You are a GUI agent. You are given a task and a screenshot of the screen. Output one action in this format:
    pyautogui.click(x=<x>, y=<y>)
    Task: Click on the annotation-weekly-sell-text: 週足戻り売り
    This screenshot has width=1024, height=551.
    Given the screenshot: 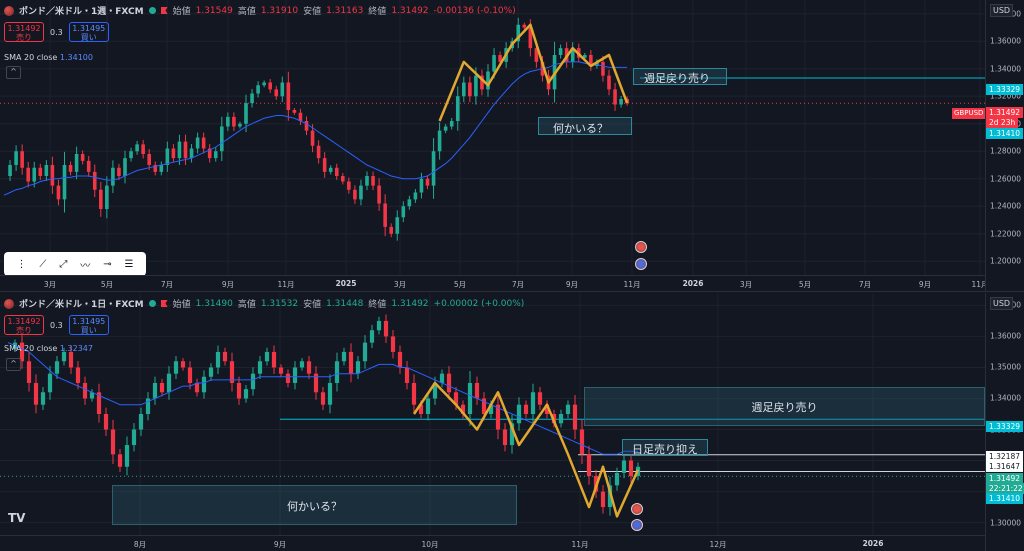 What is the action you would take?
    pyautogui.click(x=784, y=407)
    